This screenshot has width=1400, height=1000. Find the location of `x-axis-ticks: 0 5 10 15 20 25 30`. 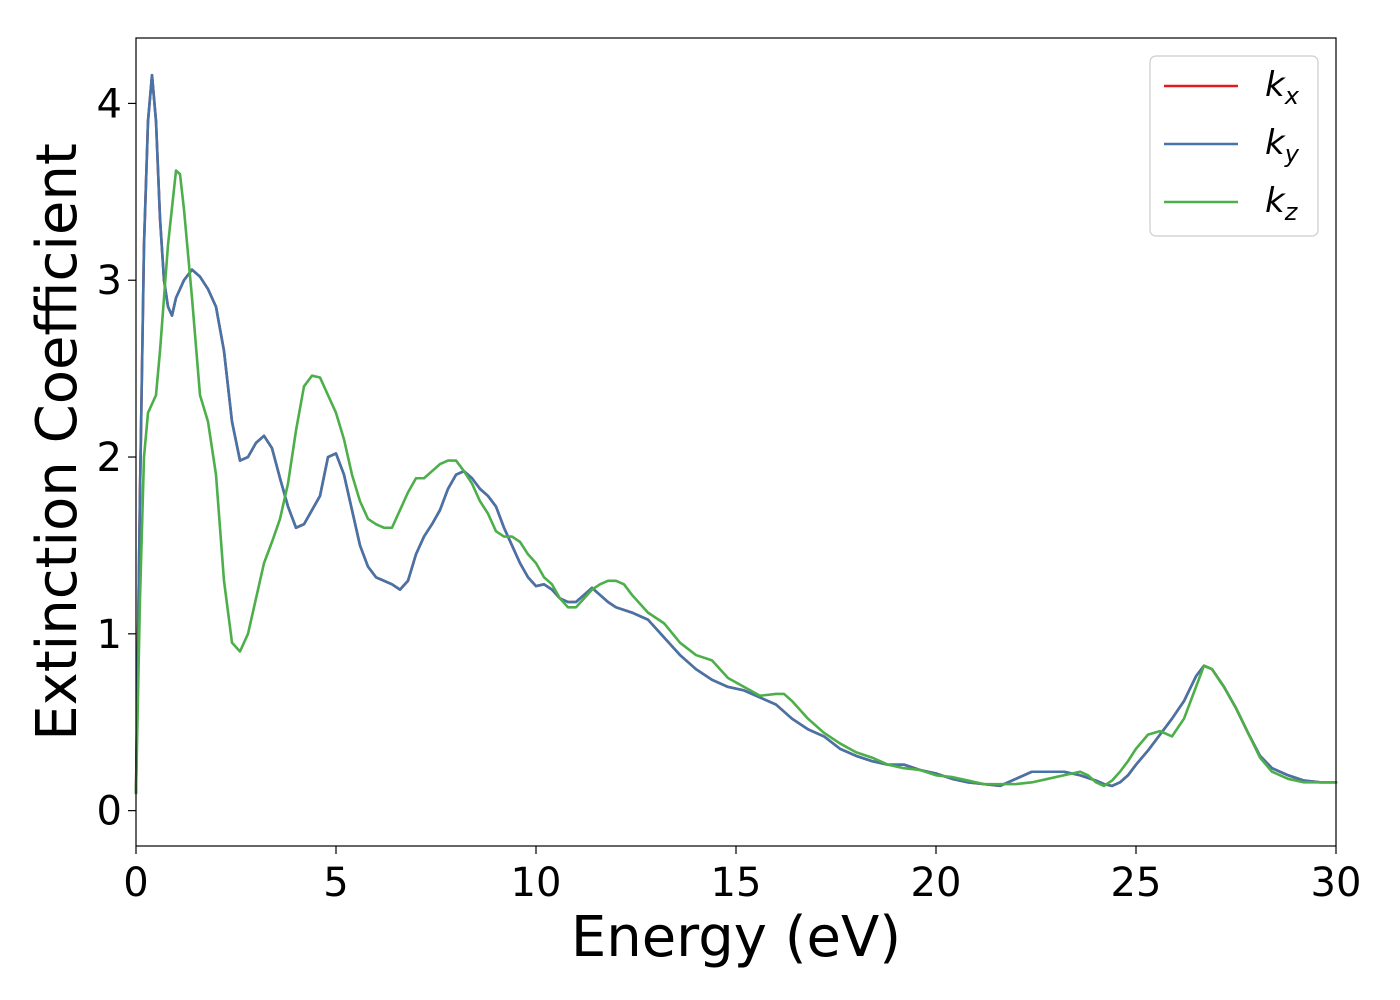

x-axis-ticks: 0 5 10 15 20 25 30 is located at coordinates (742, 876).